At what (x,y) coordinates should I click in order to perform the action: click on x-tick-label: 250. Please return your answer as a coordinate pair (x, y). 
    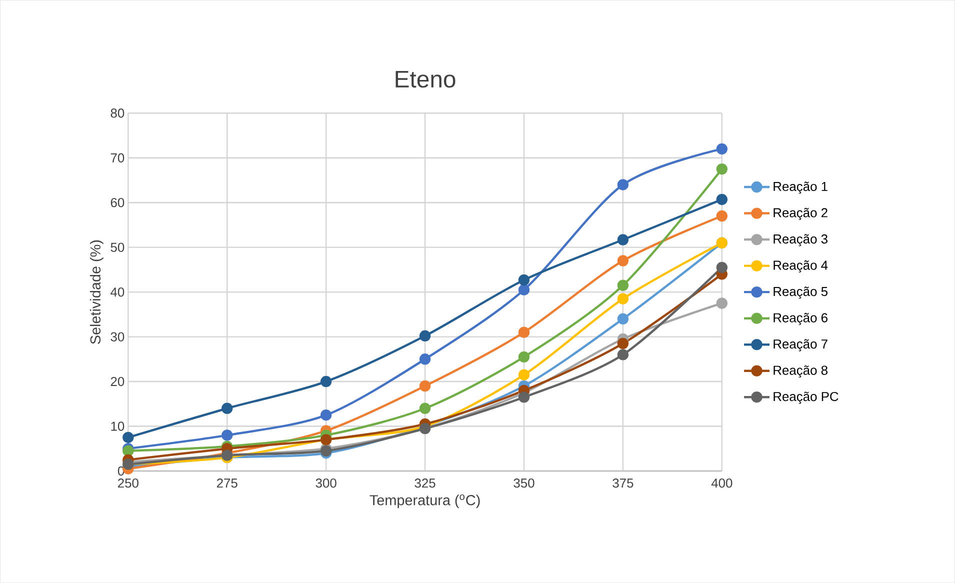
    Looking at the image, I should click on (128, 483).